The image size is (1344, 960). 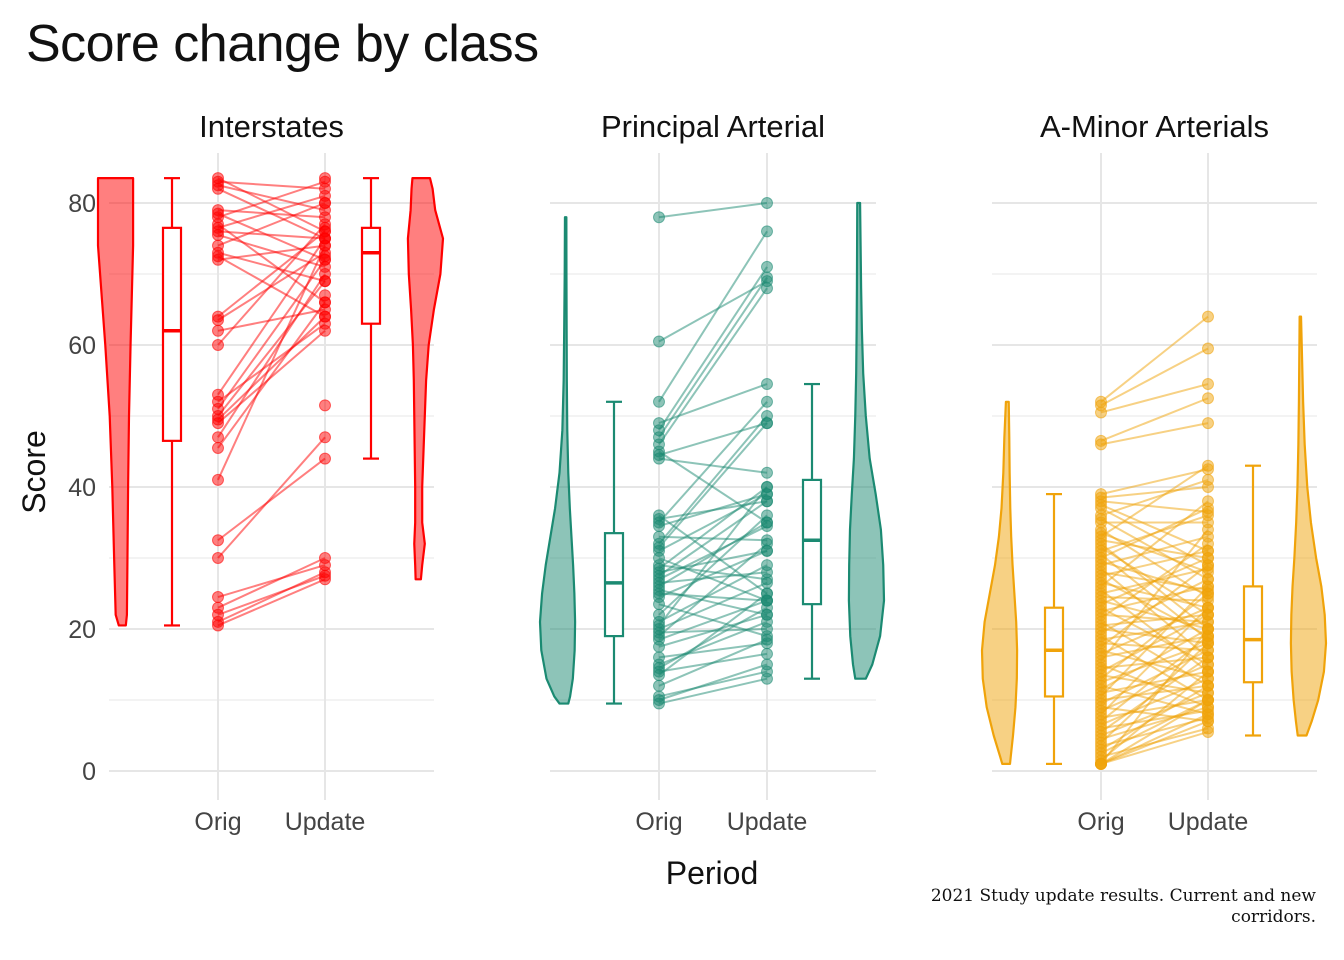 What do you see at coordinates (282, 44) in the screenshot?
I see `chart-title: Score change by class` at bounding box center [282, 44].